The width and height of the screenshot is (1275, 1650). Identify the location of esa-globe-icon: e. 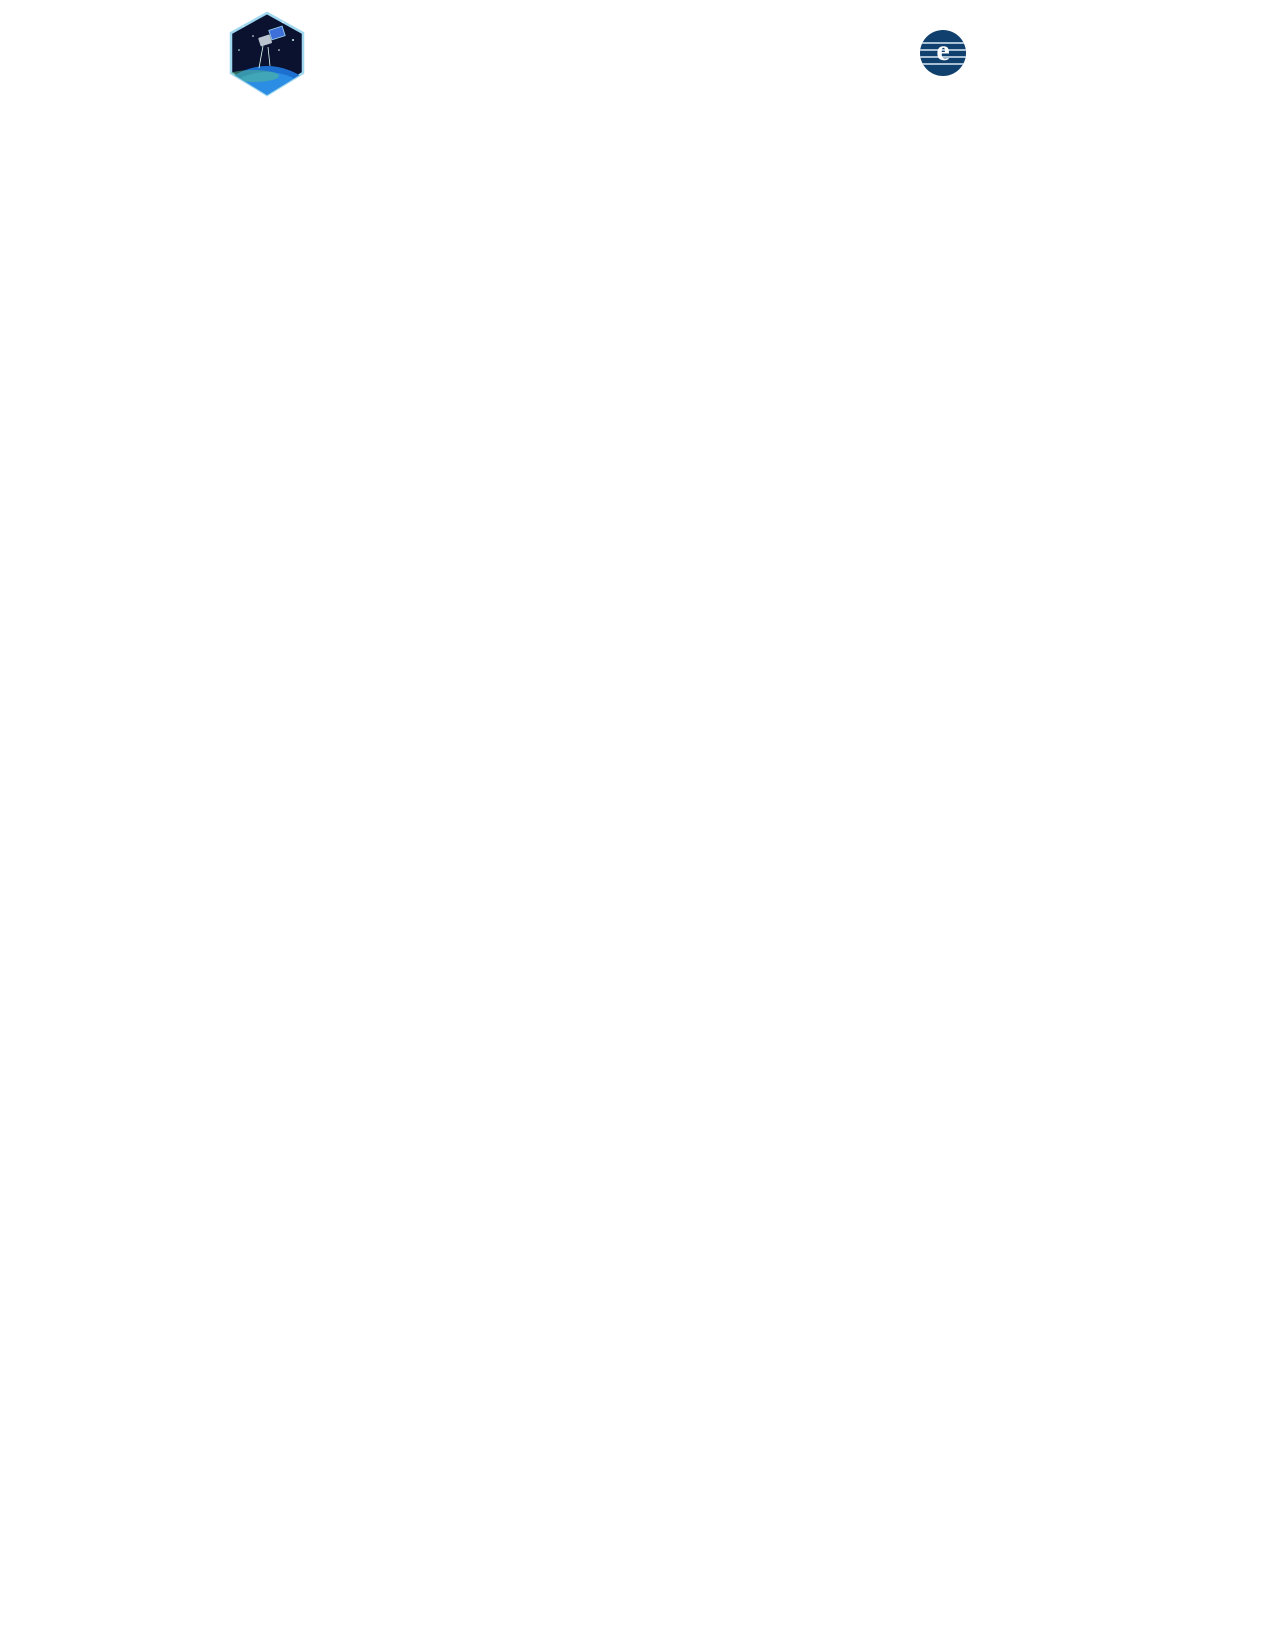
(943, 53).